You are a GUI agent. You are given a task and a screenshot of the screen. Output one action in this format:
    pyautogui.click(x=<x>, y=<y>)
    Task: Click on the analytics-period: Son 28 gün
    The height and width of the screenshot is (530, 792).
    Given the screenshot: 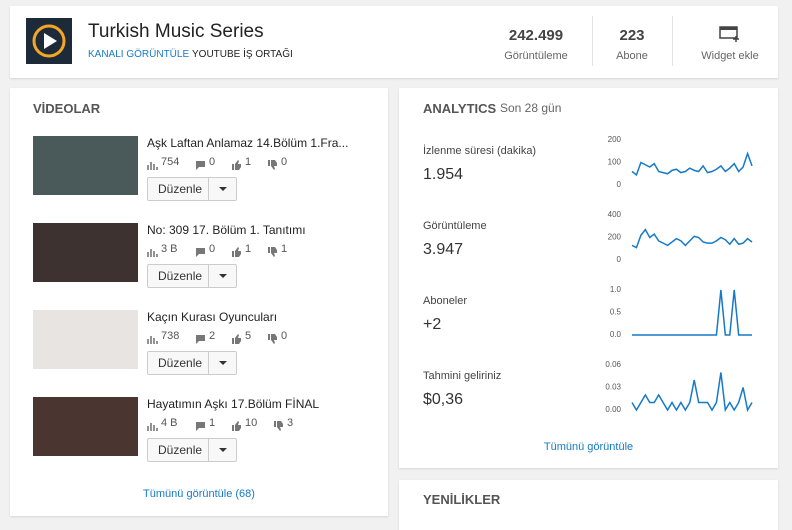 What is the action you would take?
    pyautogui.click(x=531, y=108)
    